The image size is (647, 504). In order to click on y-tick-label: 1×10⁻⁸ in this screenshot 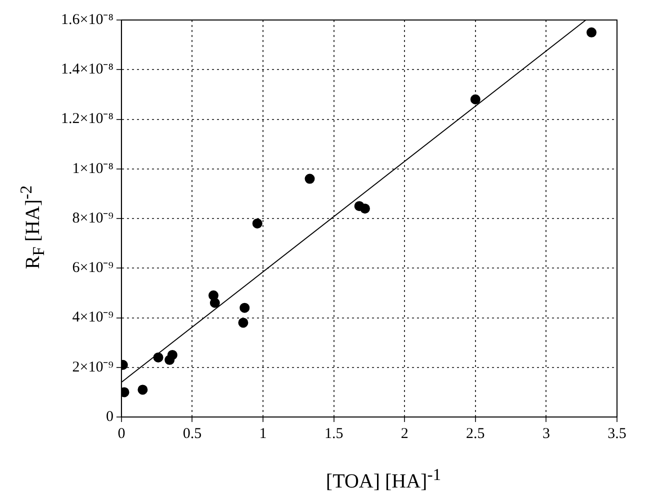, I will do `click(93, 168)`.